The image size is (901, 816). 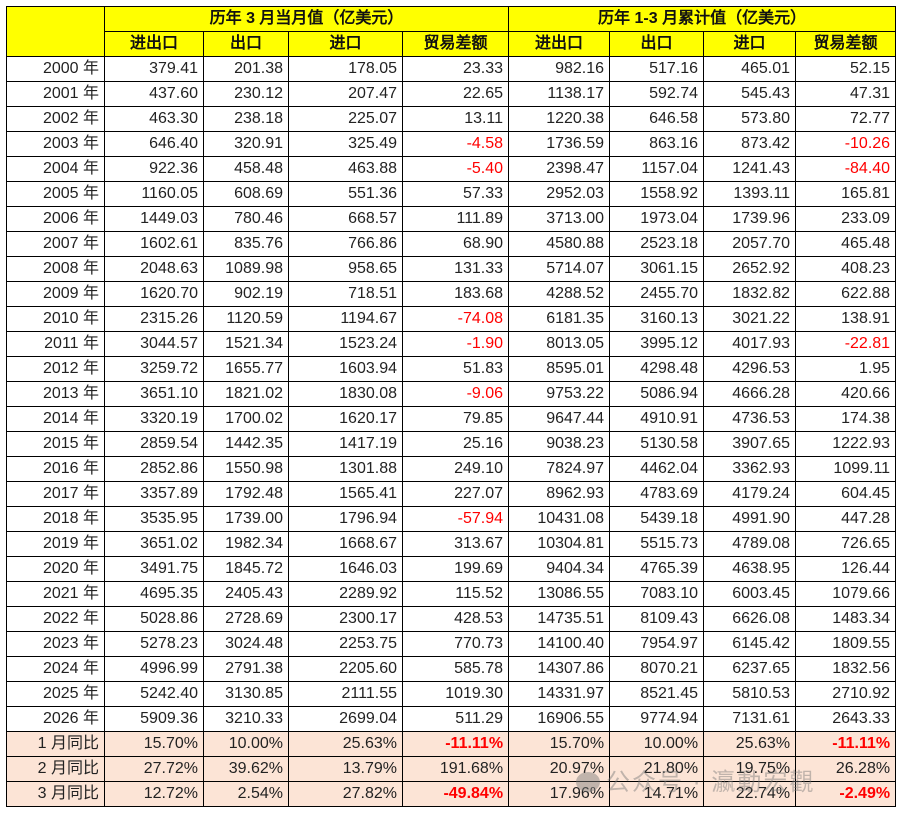 What do you see at coordinates (246, 319) in the screenshot?
I see `table-cell: 1120.59` at bounding box center [246, 319].